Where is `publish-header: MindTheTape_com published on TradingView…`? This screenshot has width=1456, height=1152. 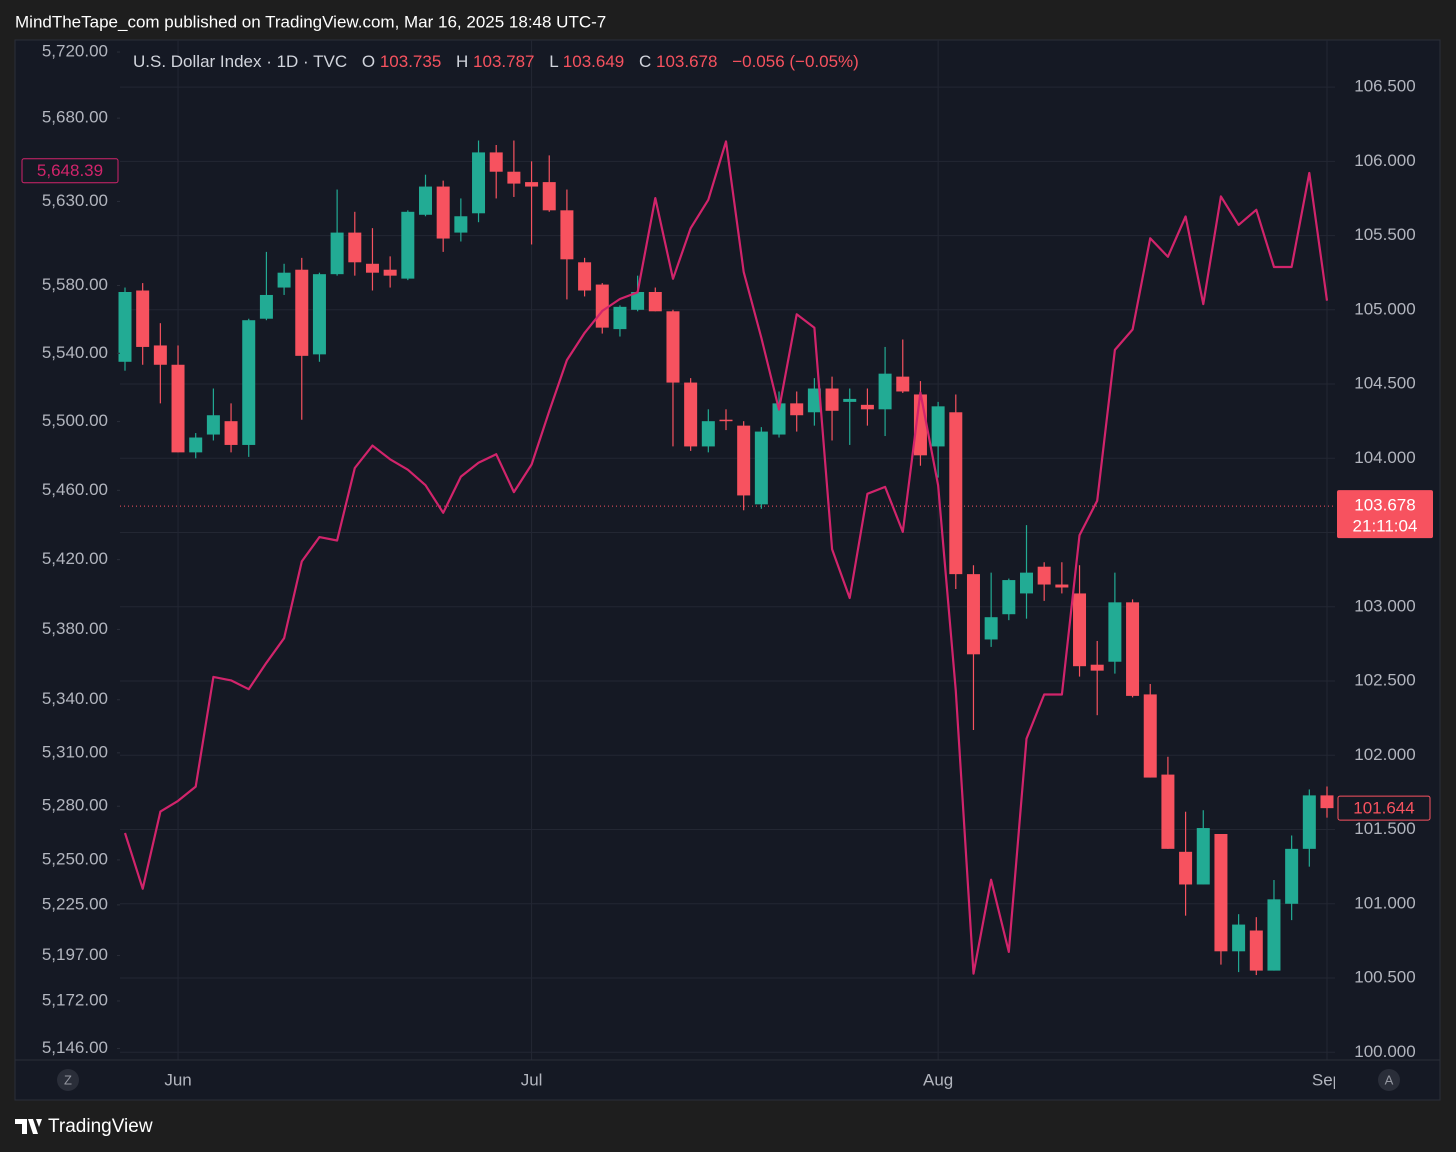
publish-header: MindTheTape_com published on TradingView… is located at coordinates (310, 21).